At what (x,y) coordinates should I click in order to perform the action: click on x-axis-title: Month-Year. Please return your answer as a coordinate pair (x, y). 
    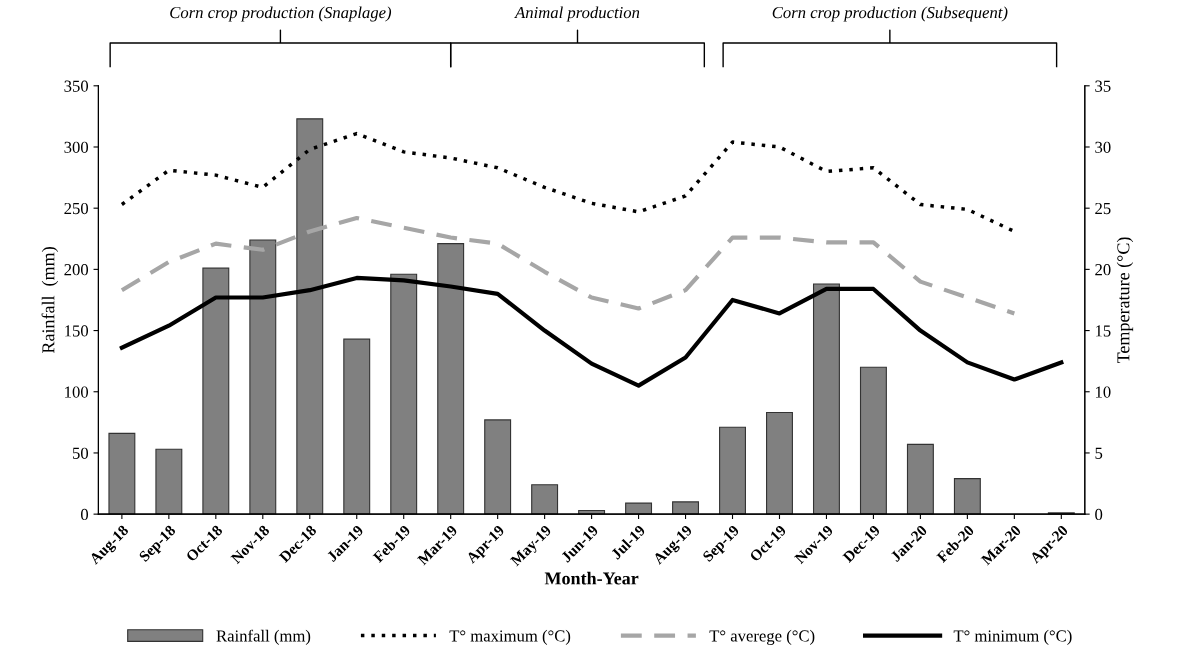
    Looking at the image, I should click on (591, 578).